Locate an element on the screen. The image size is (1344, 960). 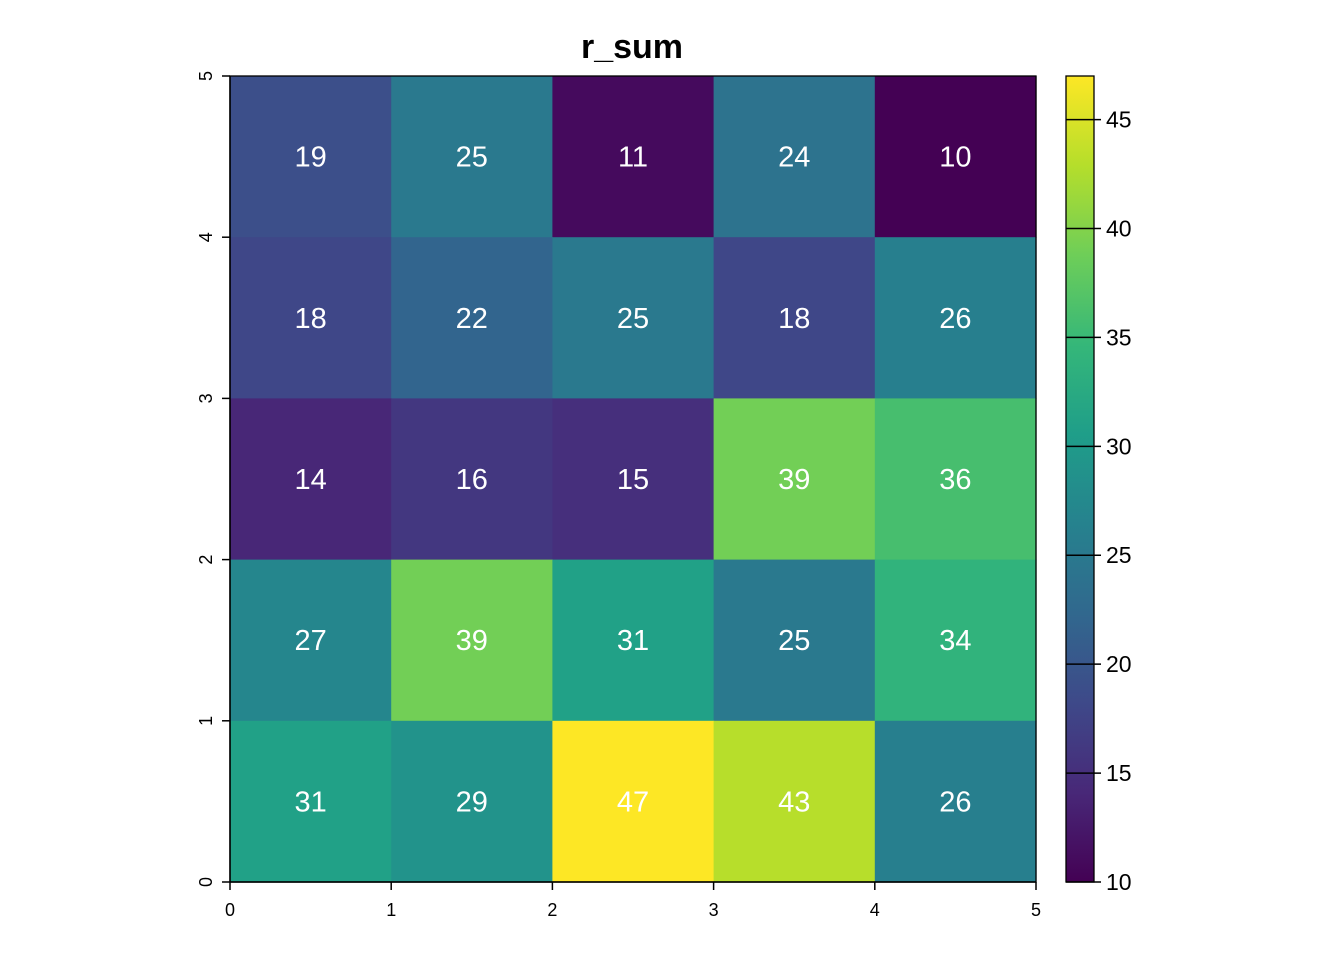
legend-tick-label: 10 is located at coordinates (1119, 882).